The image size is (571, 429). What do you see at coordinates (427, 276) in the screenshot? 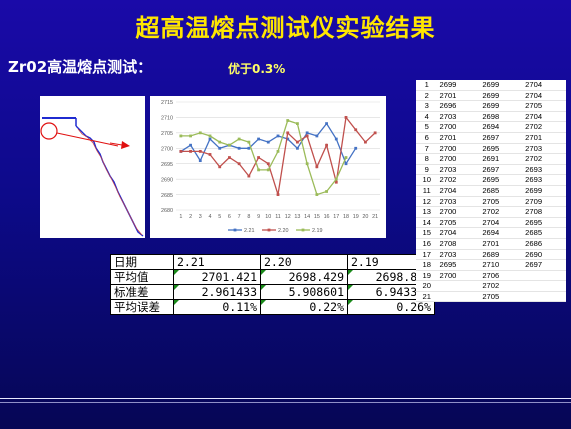
I see `data-row-index: 19` at bounding box center [427, 276].